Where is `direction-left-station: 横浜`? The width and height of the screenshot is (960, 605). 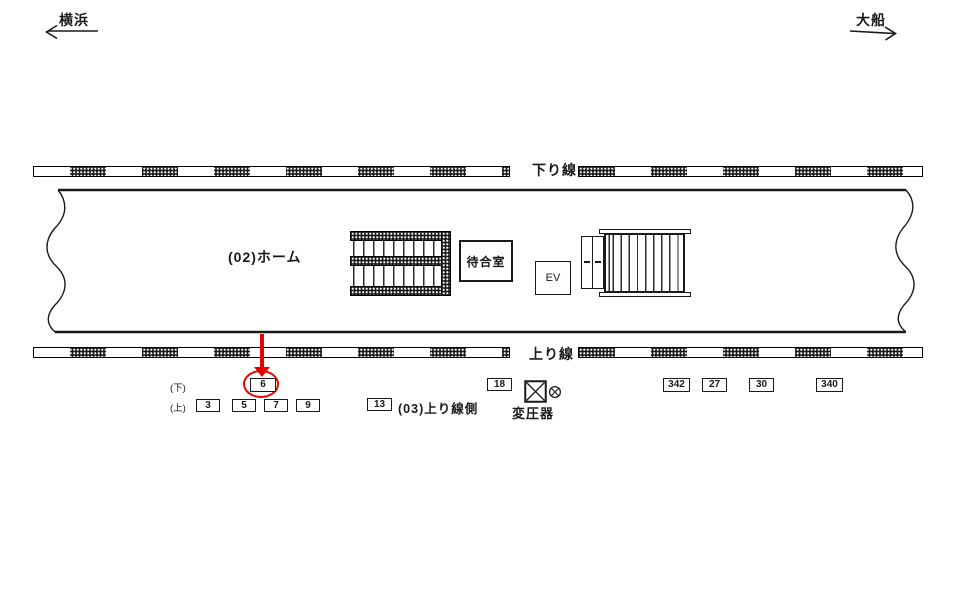 direction-left-station: 横浜 is located at coordinates (74, 20).